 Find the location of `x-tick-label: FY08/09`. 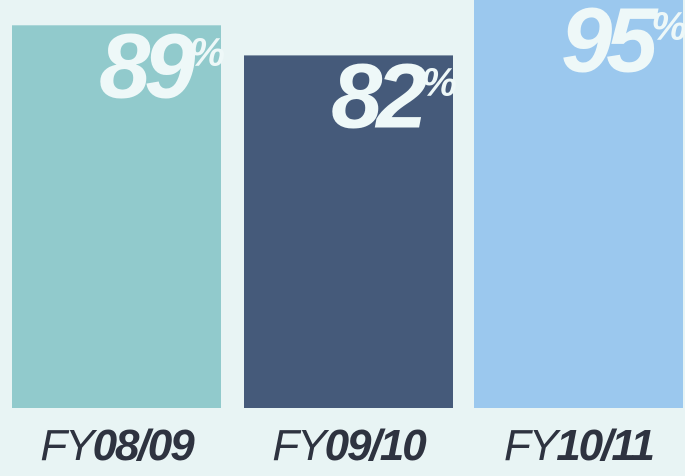

x-tick-label: FY08/09 is located at coordinates (117, 445).